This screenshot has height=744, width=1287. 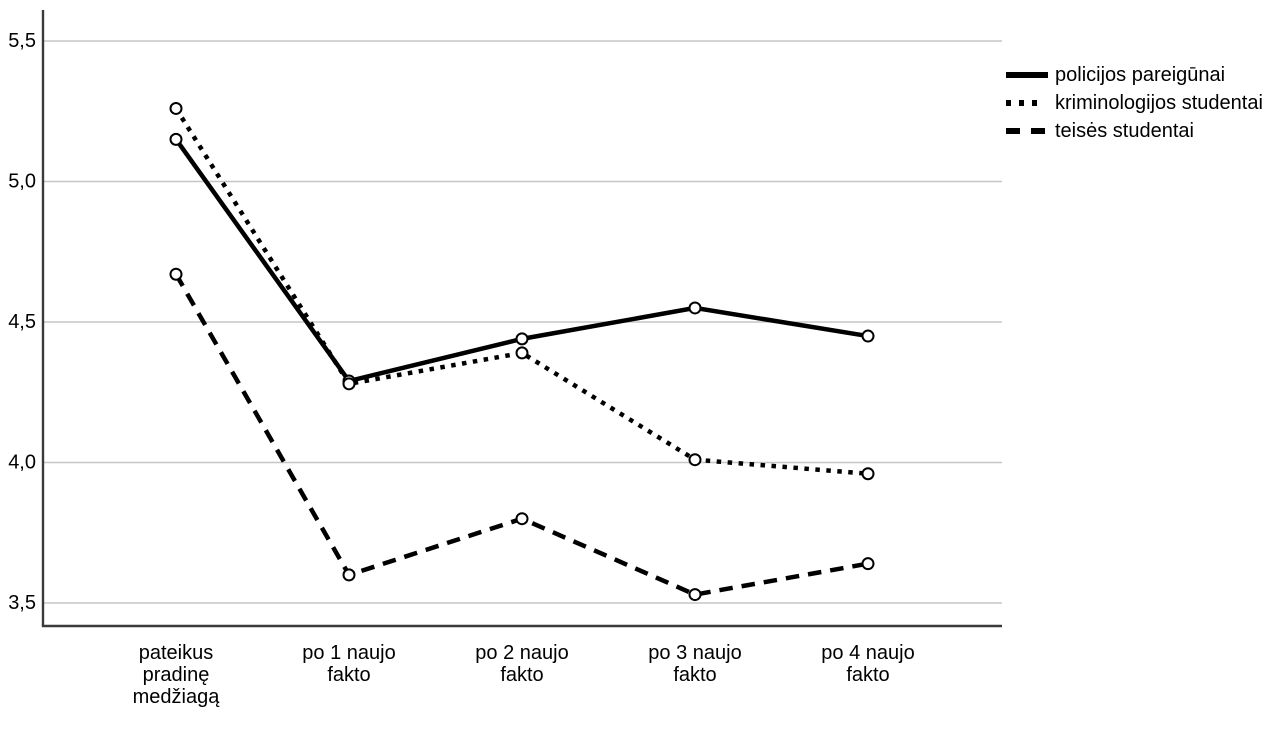 I want to click on x-tick-label: po 2 naujo fakto, so click(x=521, y=664).